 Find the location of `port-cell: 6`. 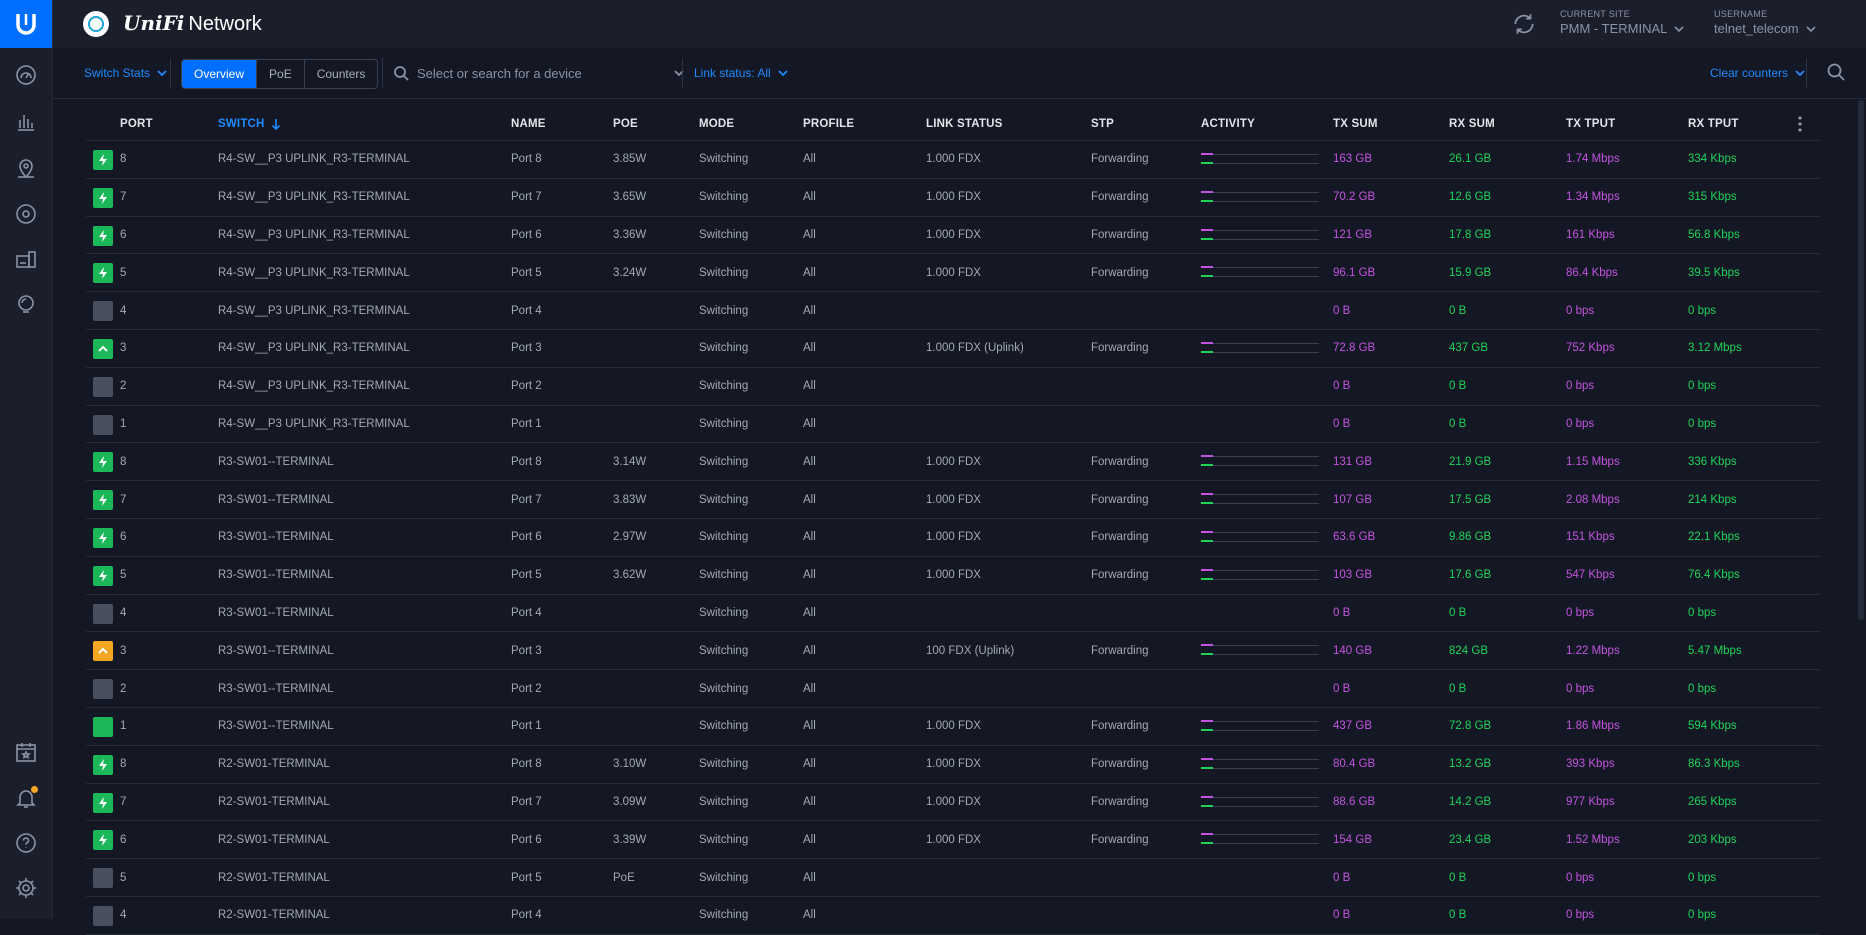

port-cell: 6 is located at coordinates (123, 234).